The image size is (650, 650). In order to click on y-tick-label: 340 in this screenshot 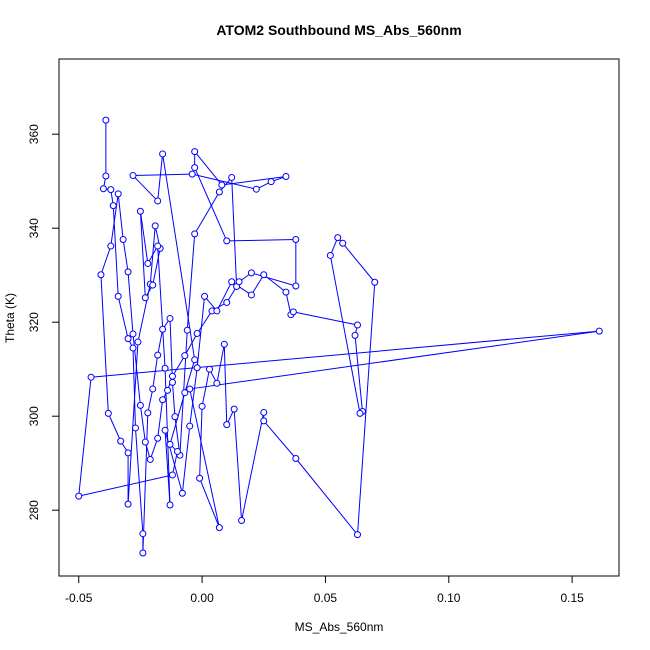, I will do `click(34, 228)`.